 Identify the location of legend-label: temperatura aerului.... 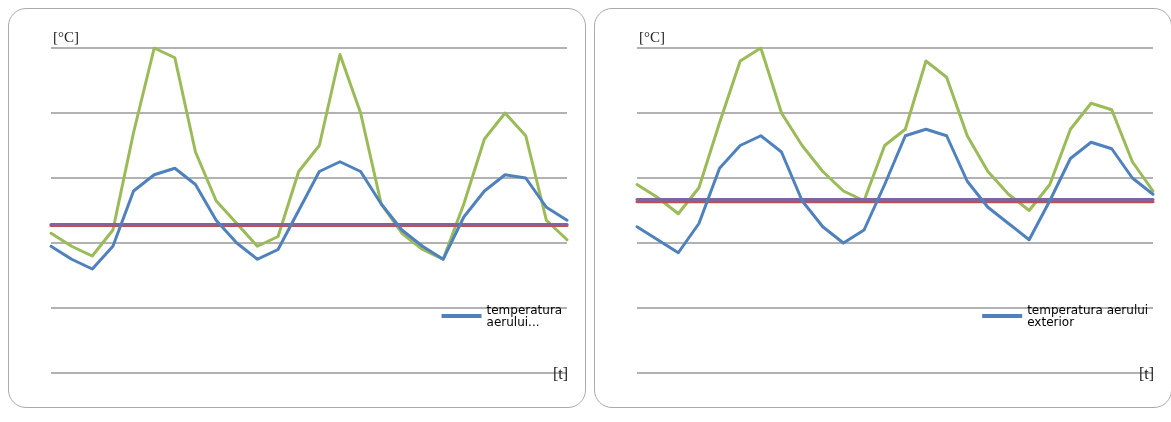
(526, 316).